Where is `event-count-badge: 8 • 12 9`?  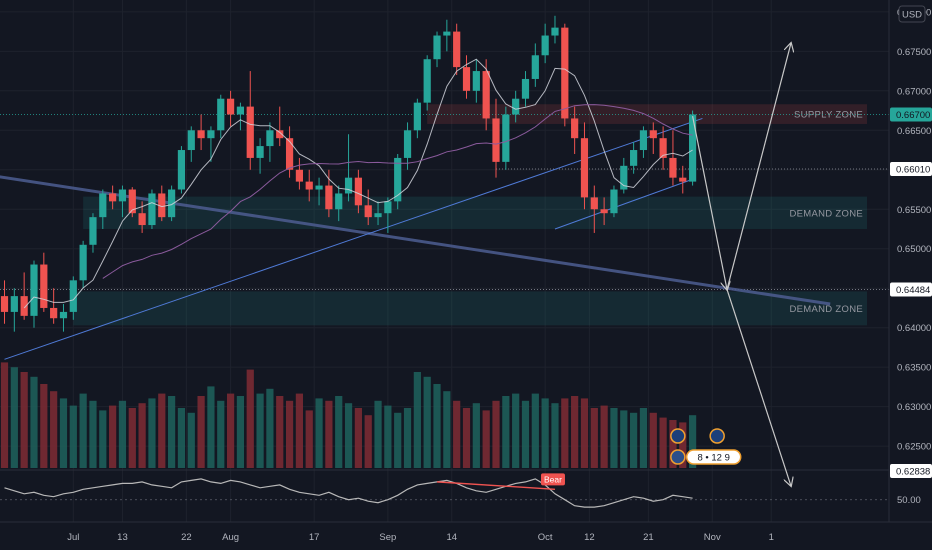
event-count-badge: 8 • 12 9 is located at coordinates (713, 457).